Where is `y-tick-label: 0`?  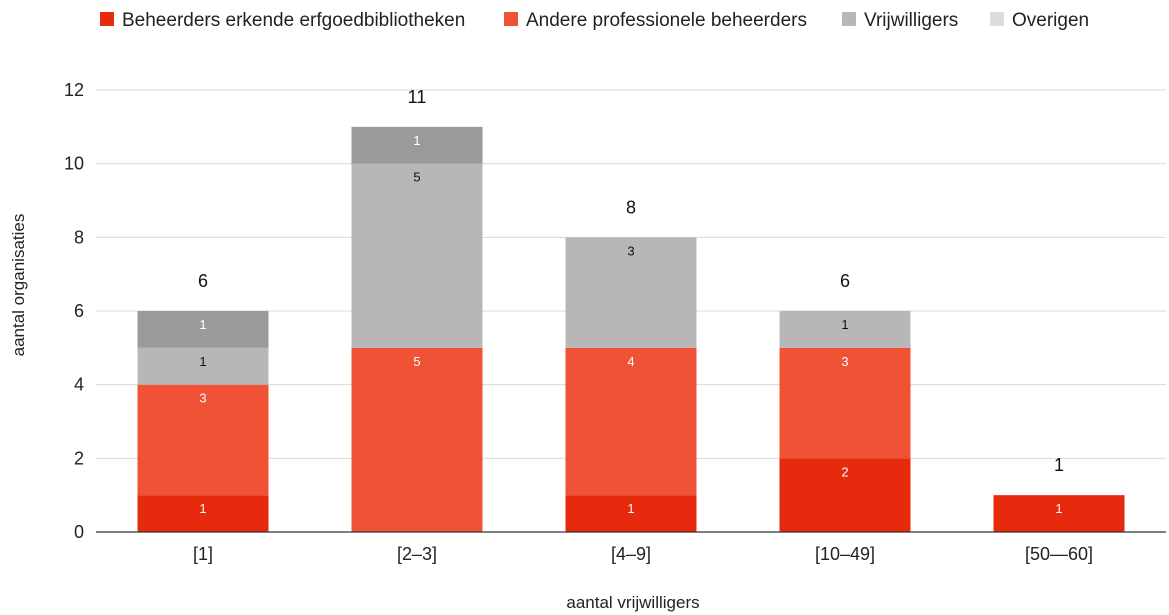 y-tick-label: 0 is located at coordinates (79, 532).